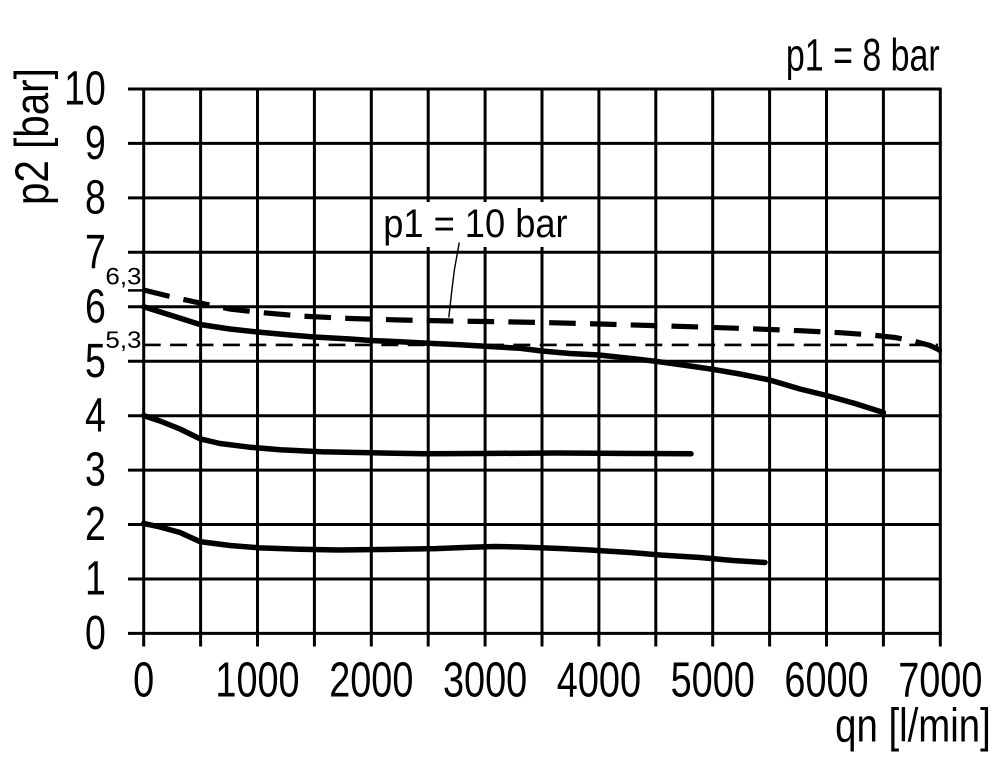 The image size is (1000, 764). I want to click on svg-text: 2000, so click(371, 680).